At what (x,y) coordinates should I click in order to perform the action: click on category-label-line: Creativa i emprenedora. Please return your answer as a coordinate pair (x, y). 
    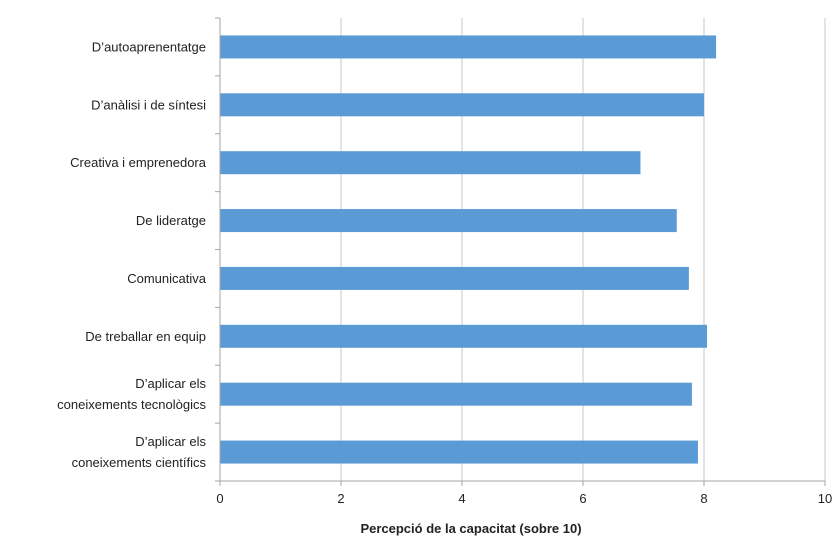
    Looking at the image, I should click on (138, 162).